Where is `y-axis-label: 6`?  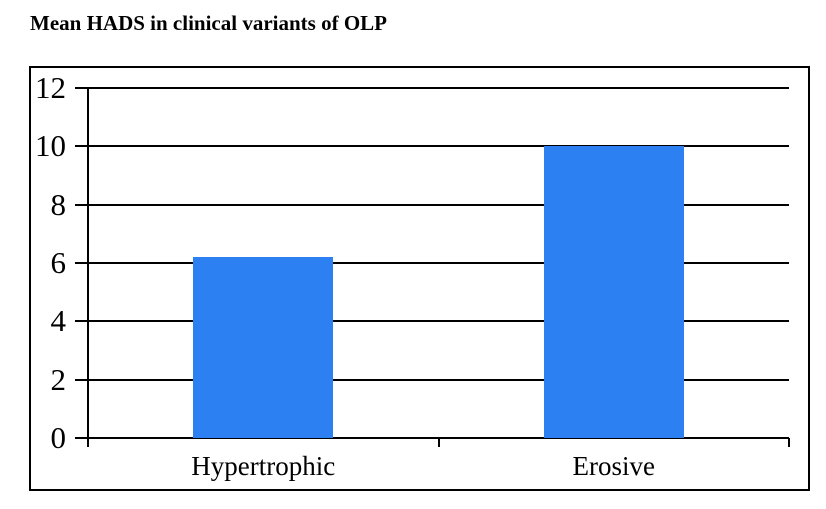
y-axis-label: 6 is located at coordinates (58, 262).